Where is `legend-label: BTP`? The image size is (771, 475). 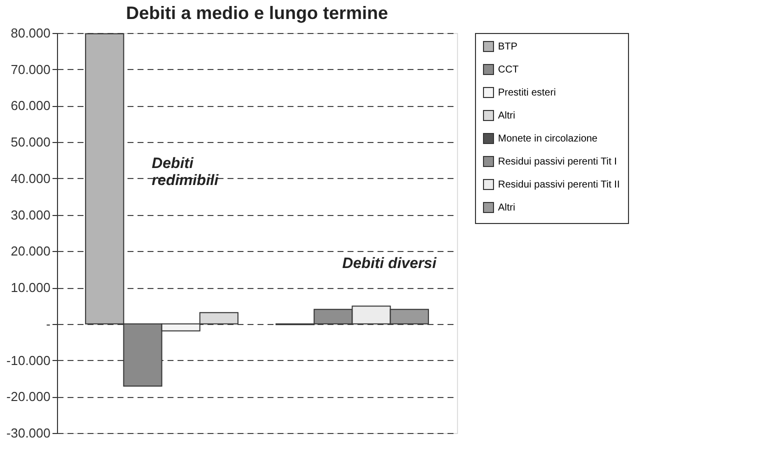 legend-label: BTP is located at coordinates (508, 47).